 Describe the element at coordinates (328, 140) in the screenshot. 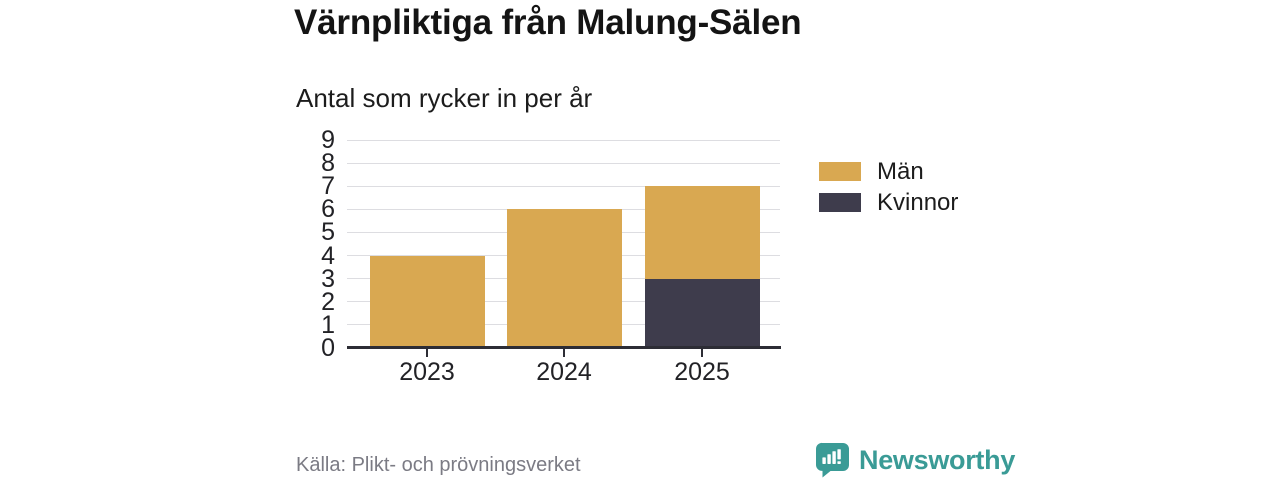

I see `y-axis-label: 9` at that location.